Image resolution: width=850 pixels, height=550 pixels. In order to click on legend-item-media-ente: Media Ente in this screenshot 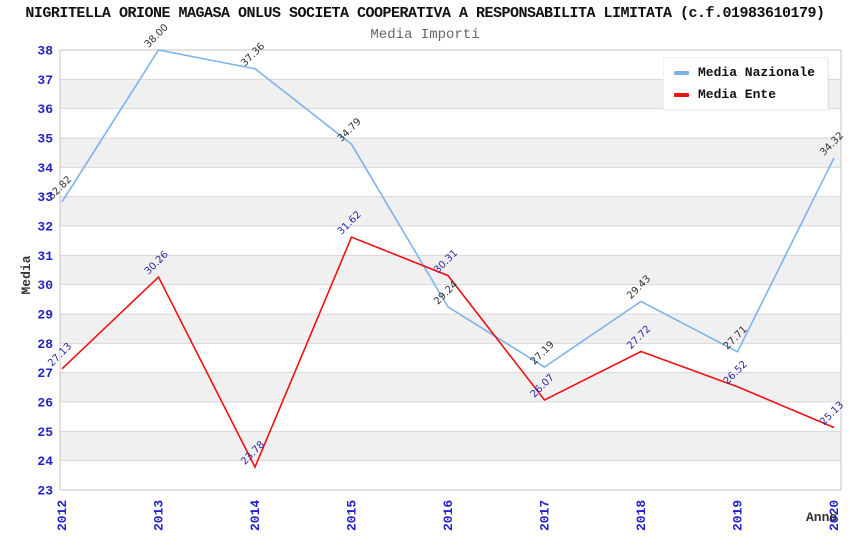, I will do `click(744, 94)`.